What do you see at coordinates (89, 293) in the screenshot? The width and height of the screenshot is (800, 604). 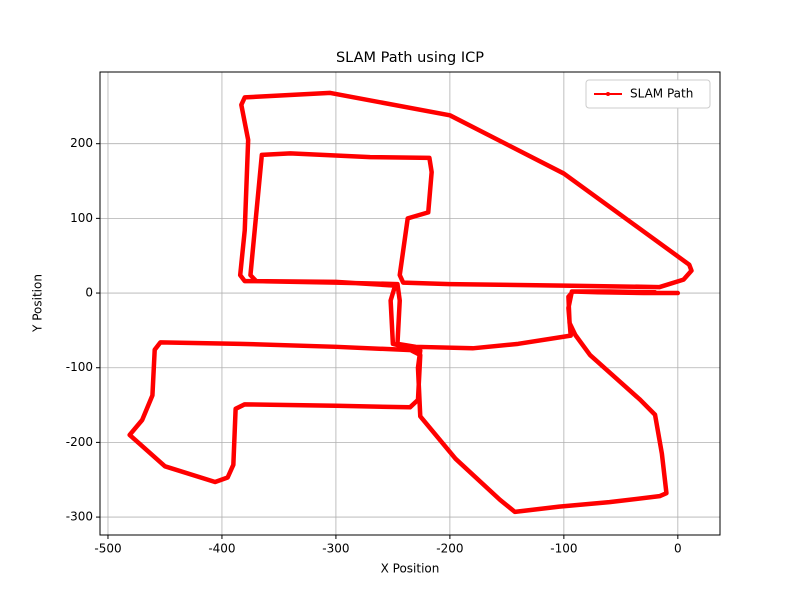 I see `y-tick-label: 0` at bounding box center [89, 293].